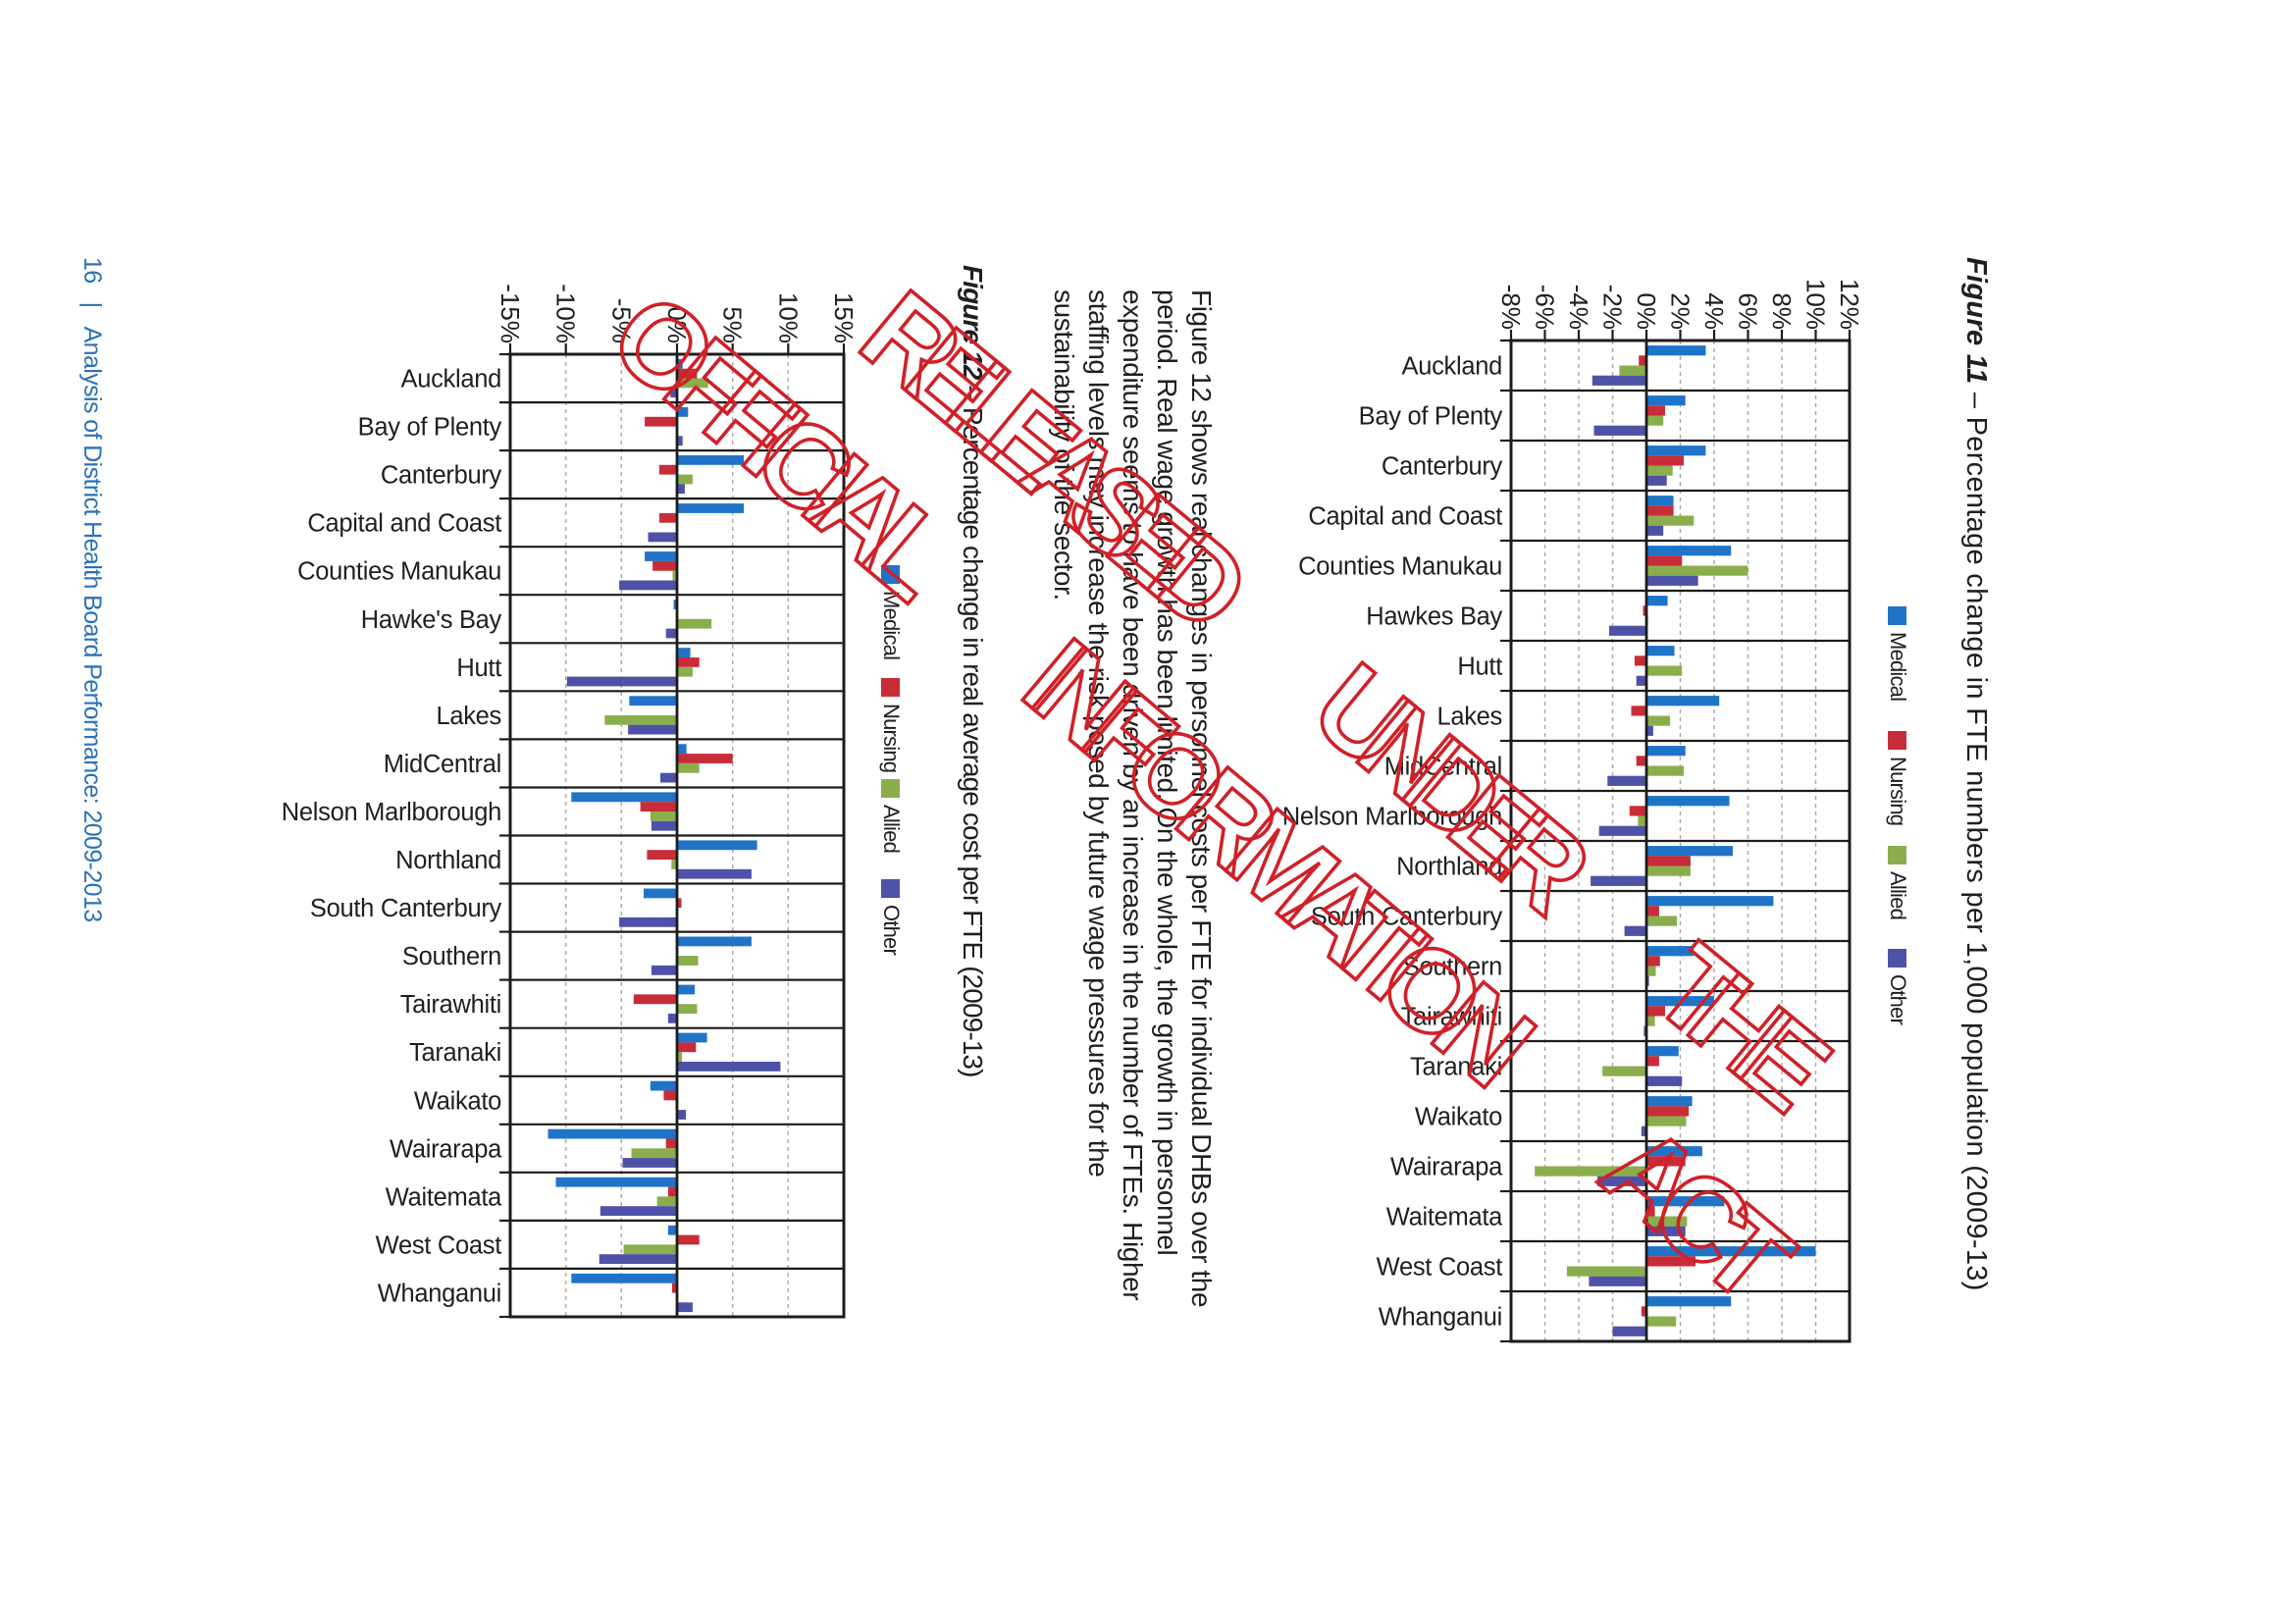 The height and width of the screenshot is (1623, 2296). Describe the element at coordinates (1434, 617) in the screenshot. I see `svg-text: Hawkes Bay` at that location.